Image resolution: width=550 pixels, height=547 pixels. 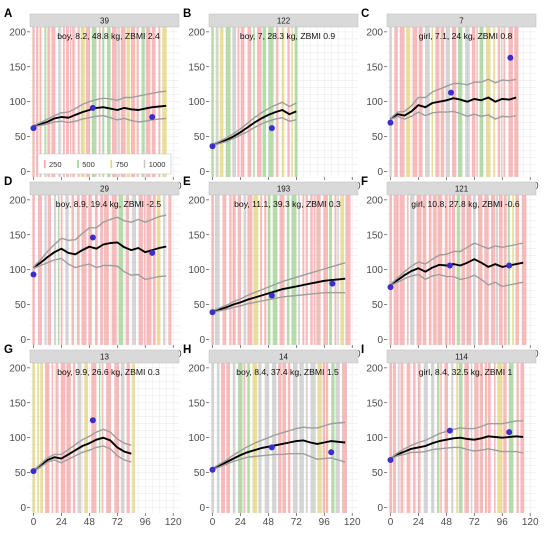 I want to click on event-bands, so click(x=102, y=270).